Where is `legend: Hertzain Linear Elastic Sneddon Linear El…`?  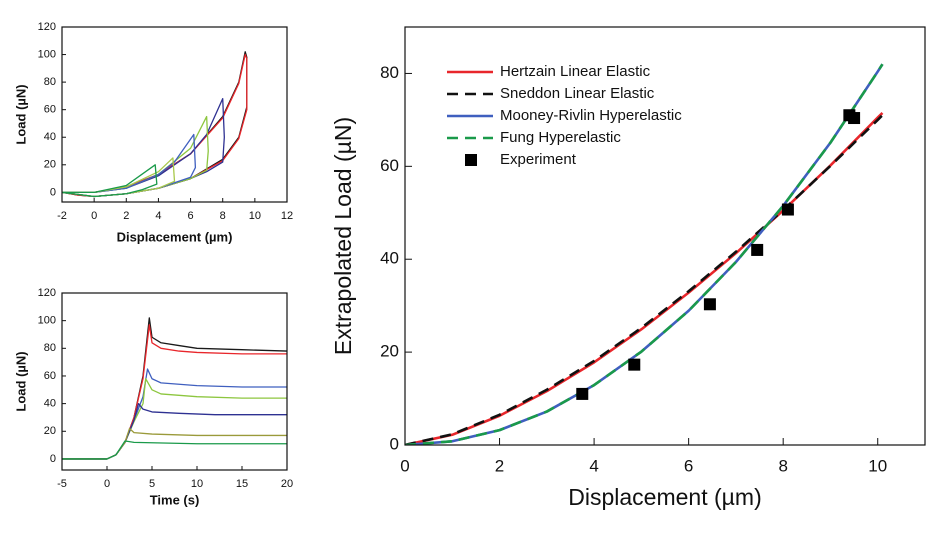
legend: Hertzain Linear Elastic Sneddon Linear El… is located at coordinates (564, 115).